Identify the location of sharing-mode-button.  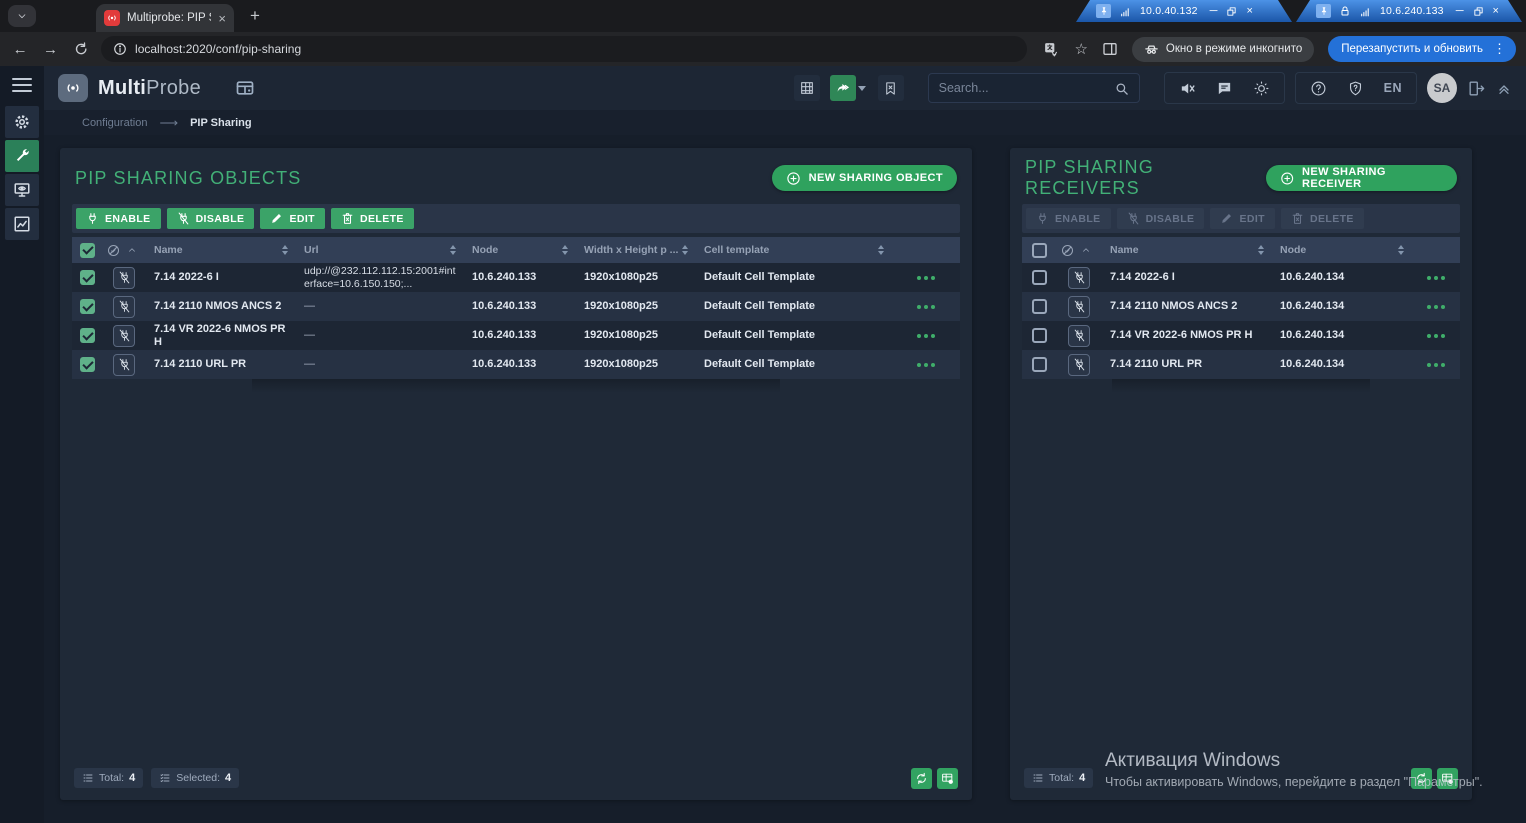
(842, 88).